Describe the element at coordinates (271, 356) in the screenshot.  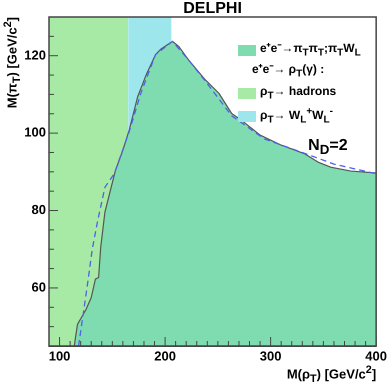
I see `x-tick-label: 300` at that location.